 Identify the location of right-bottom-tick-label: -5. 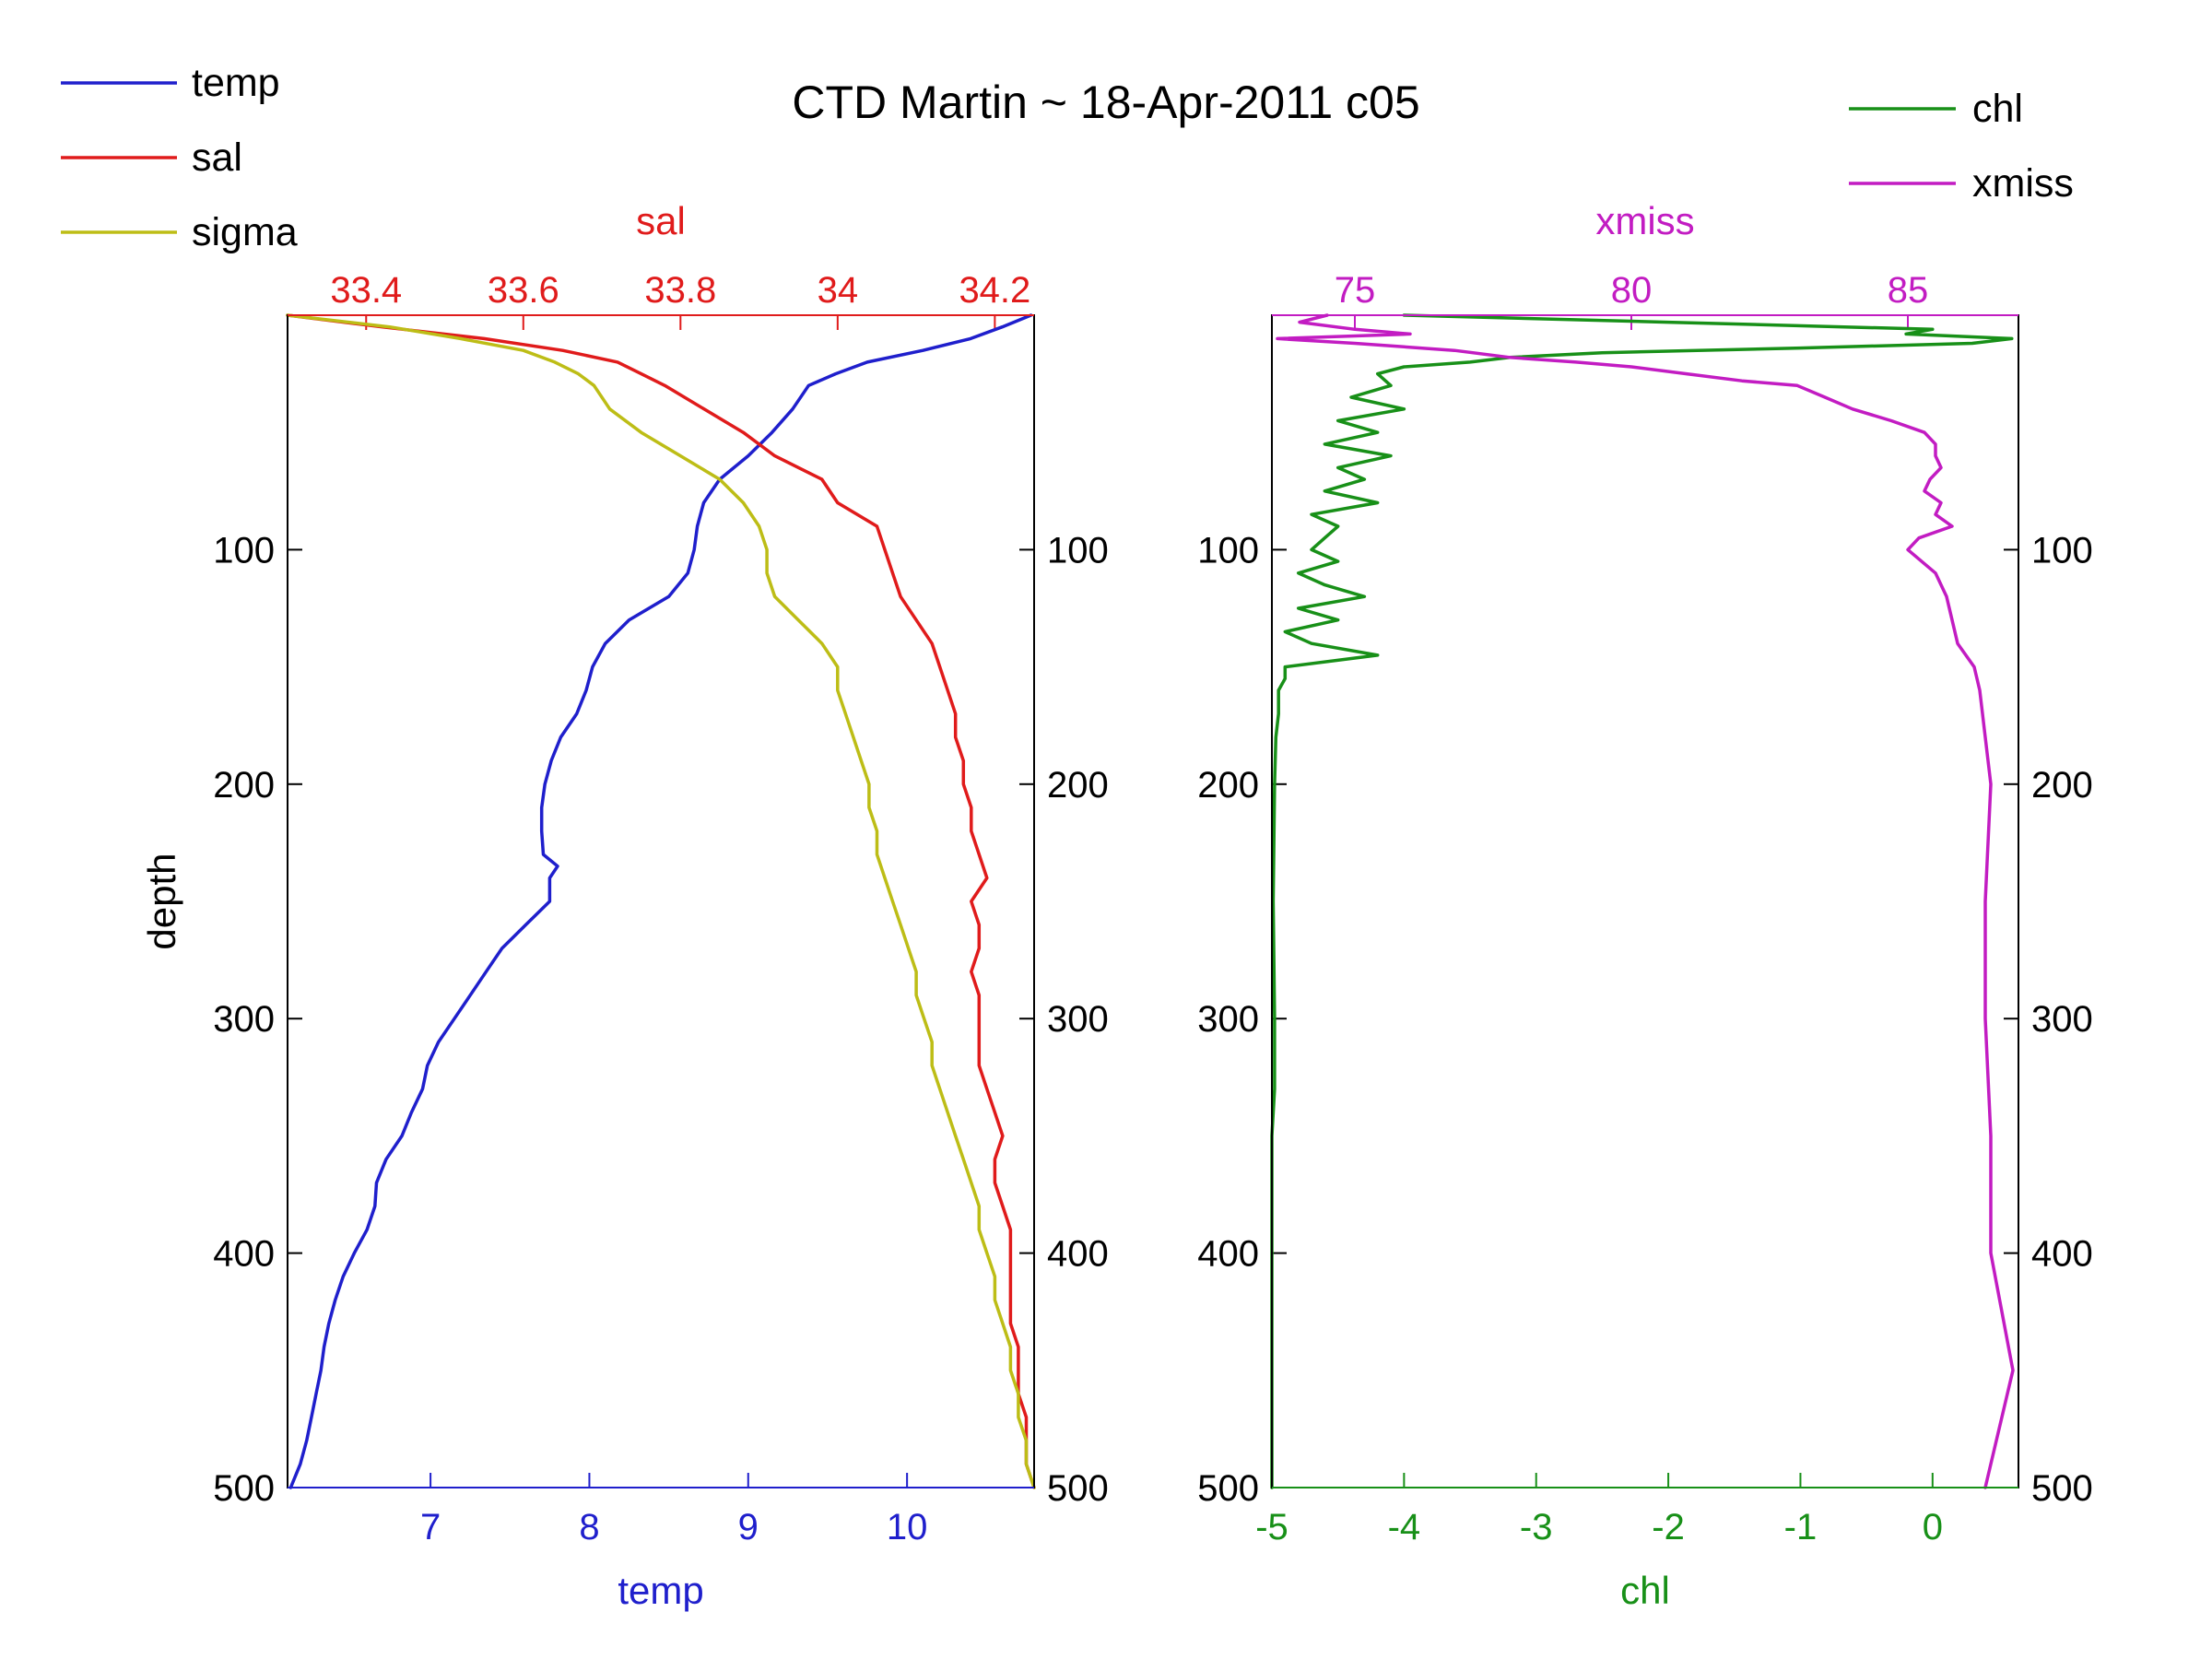
(1271, 1527).